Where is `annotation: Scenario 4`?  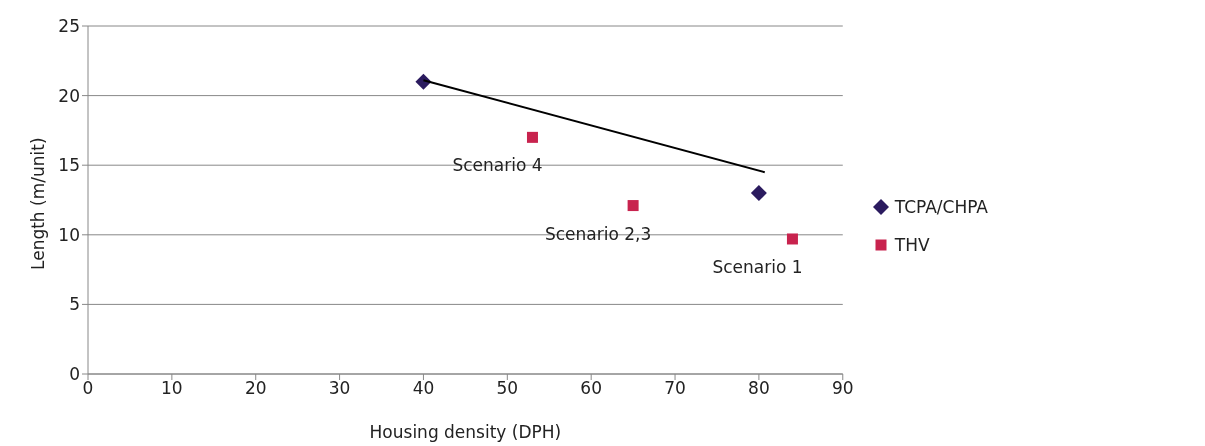
annotation: Scenario 4 is located at coordinates (497, 165).